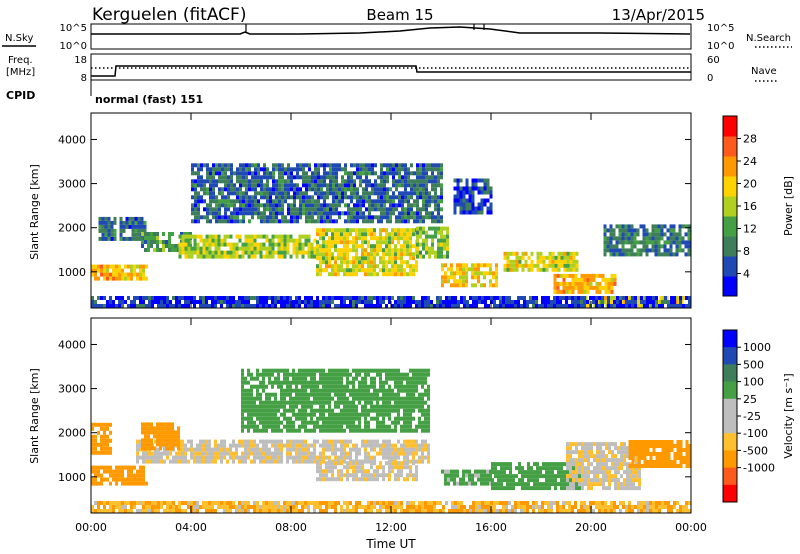 The width and height of the screenshot is (800, 554). What do you see at coordinates (84, 78) in the screenshot?
I see `freq-tick-low: 8` at bounding box center [84, 78].